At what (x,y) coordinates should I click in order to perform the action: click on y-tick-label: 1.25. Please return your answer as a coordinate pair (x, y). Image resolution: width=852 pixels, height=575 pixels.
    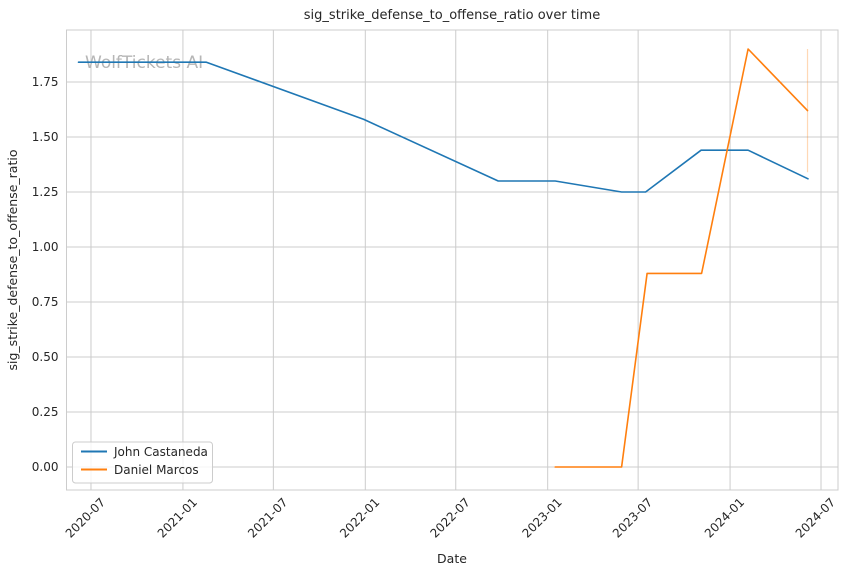
    Looking at the image, I should click on (45, 192).